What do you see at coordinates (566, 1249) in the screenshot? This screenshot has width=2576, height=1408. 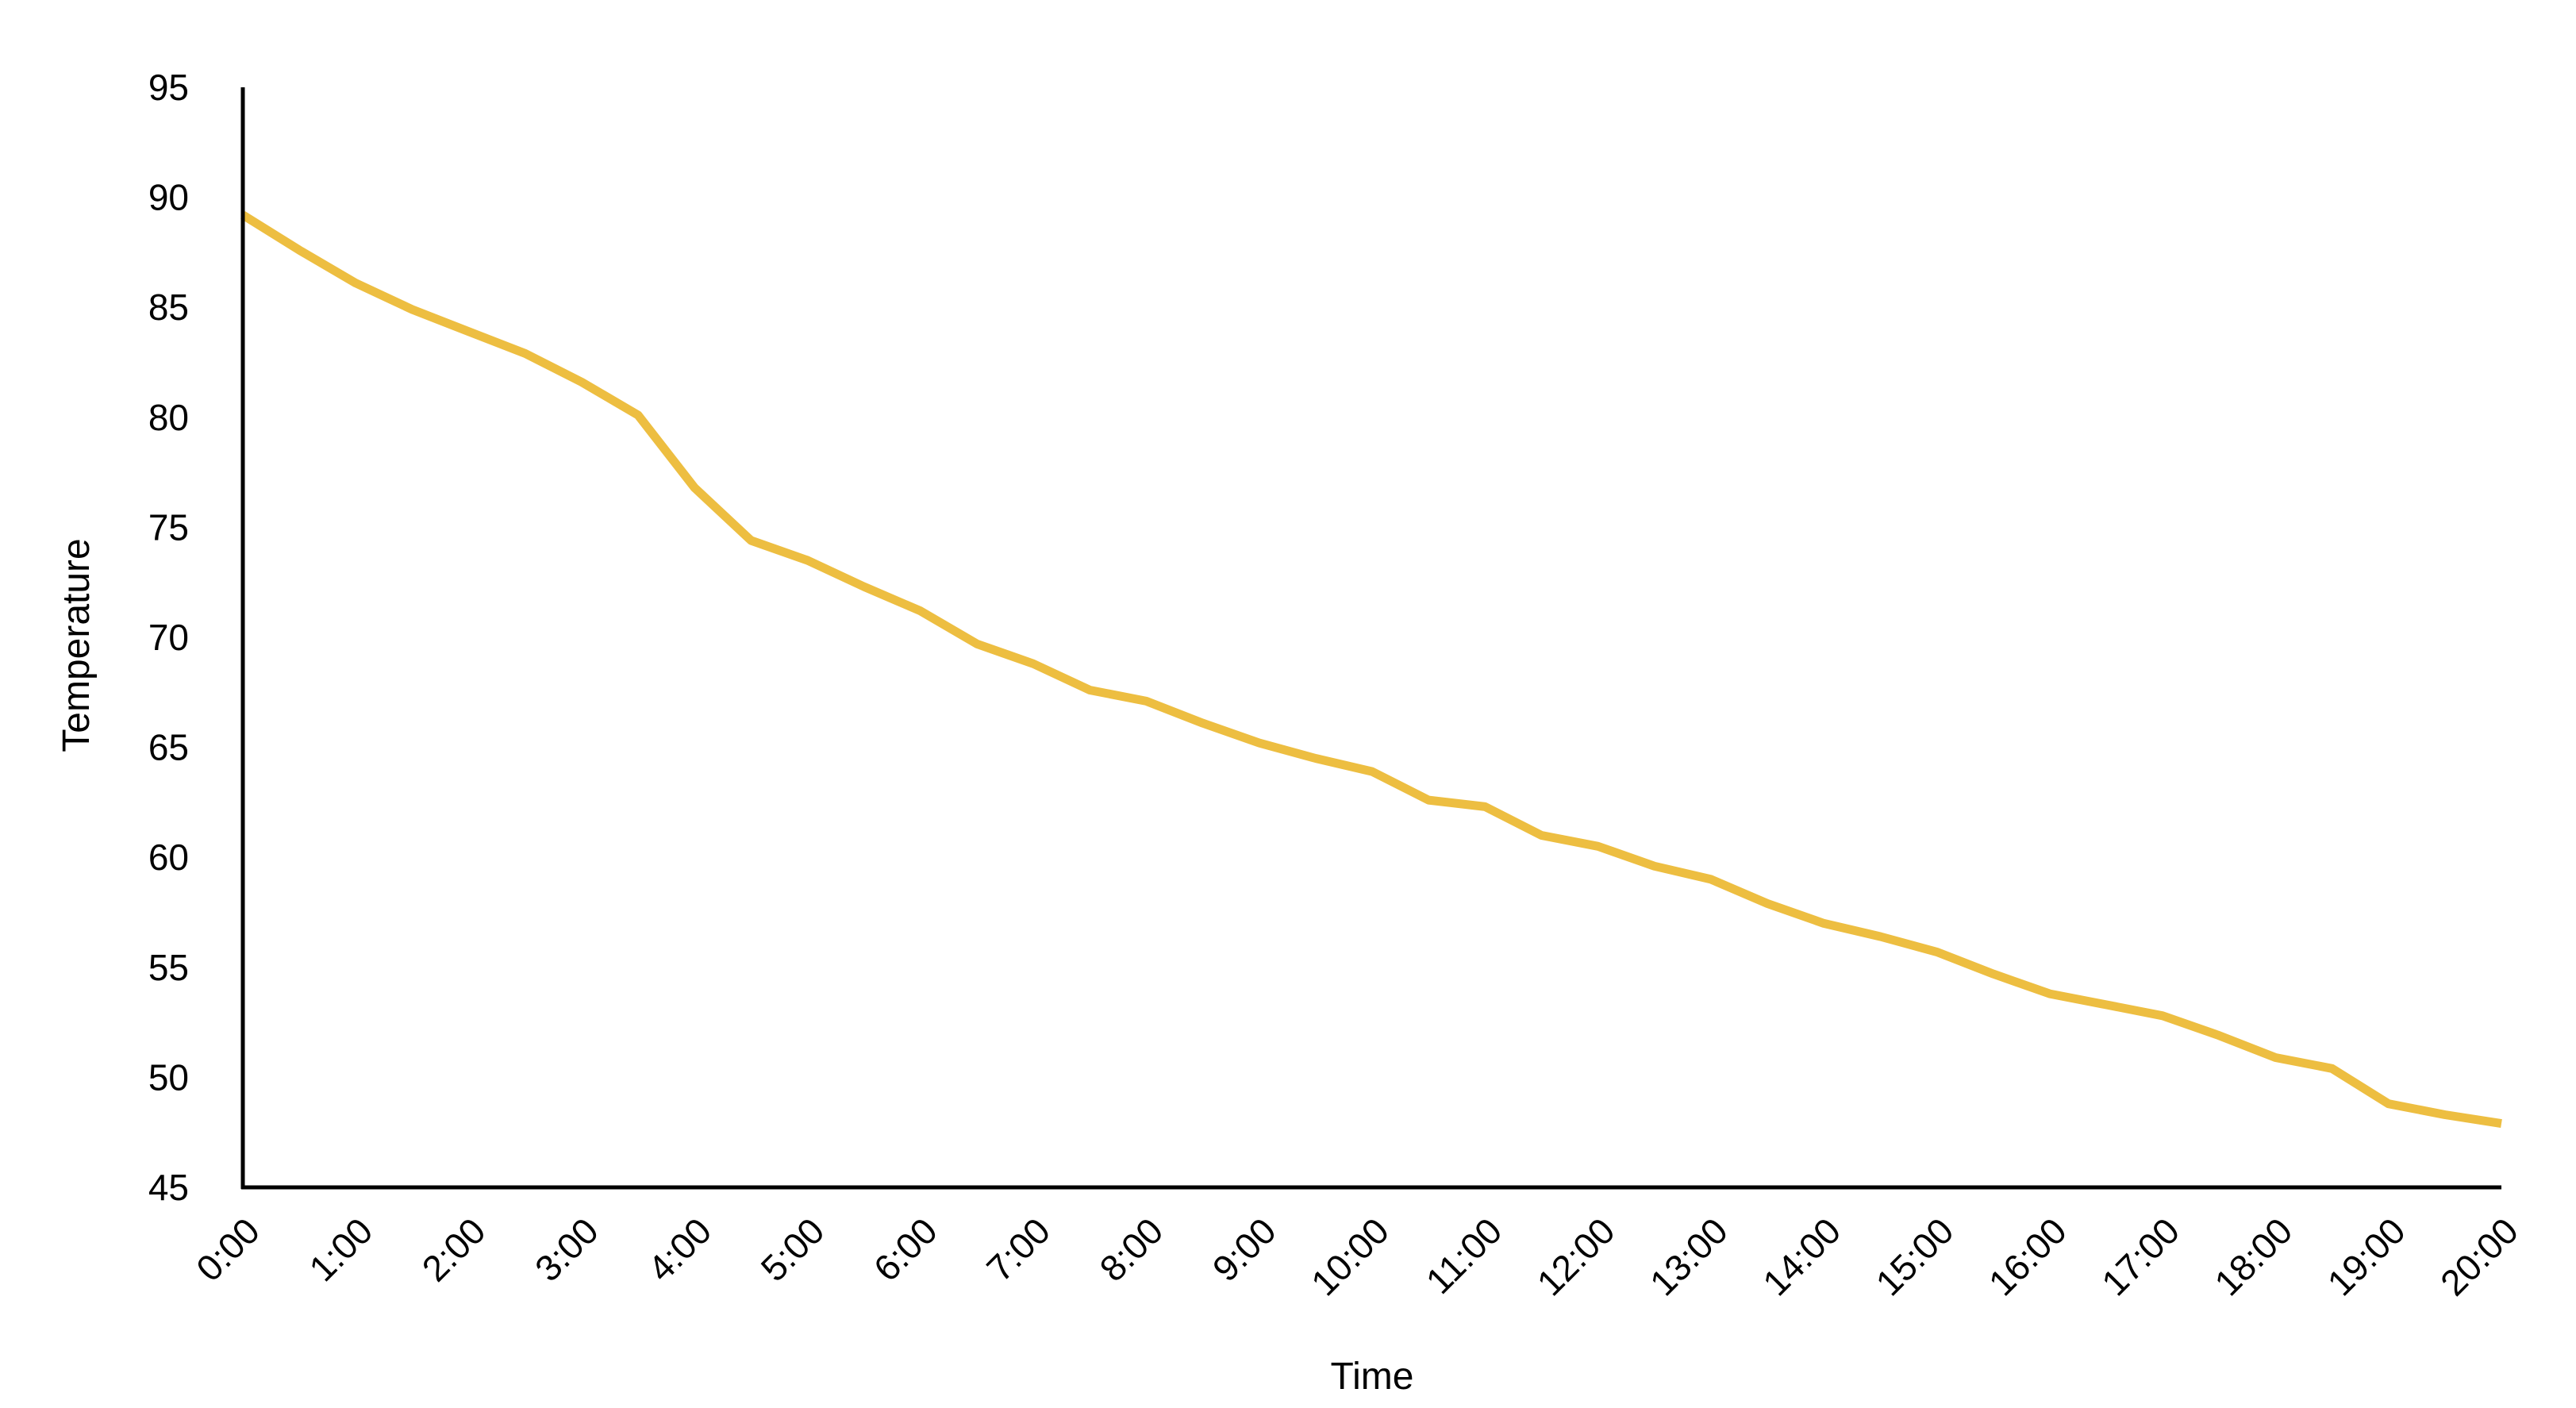 I see `x-tick-label: 3:00` at bounding box center [566, 1249].